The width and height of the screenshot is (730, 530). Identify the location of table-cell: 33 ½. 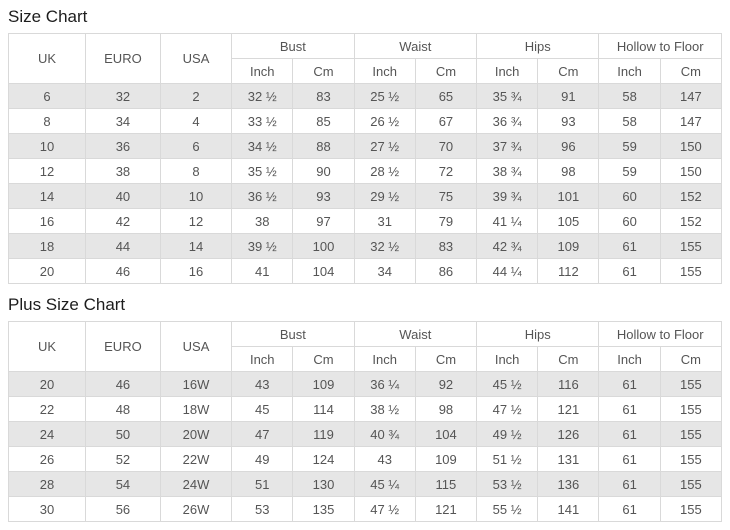
(262, 121).